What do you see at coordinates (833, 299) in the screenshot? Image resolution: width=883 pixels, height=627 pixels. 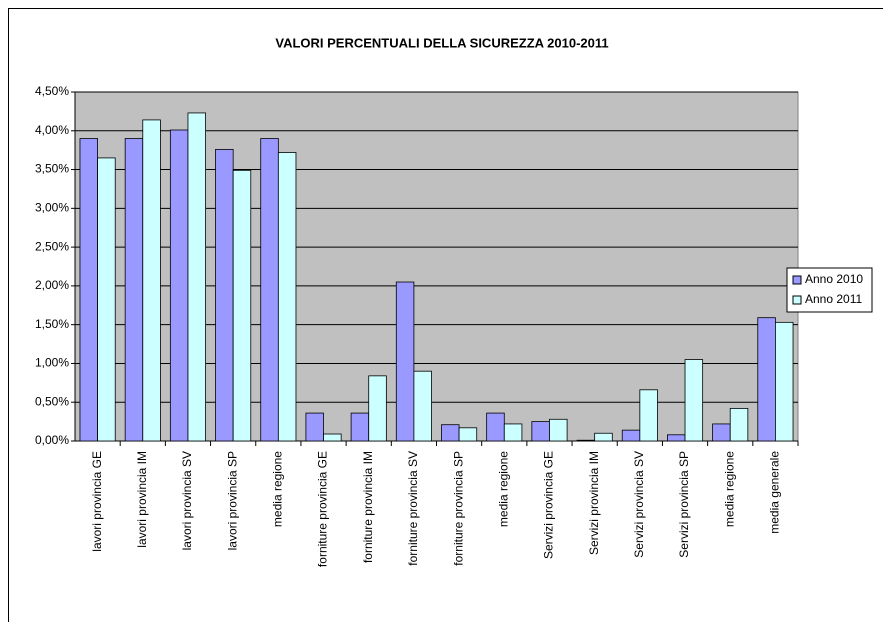 I see `legend-label: Anno 2011` at bounding box center [833, 299].